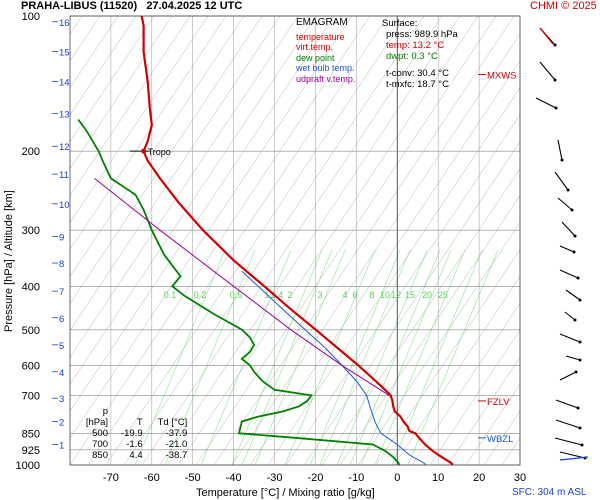  What do you see at coordinates (443, 295) in the screenshot?
I see `mixing-ratio-label: 25` at bounding box center [443, 295].